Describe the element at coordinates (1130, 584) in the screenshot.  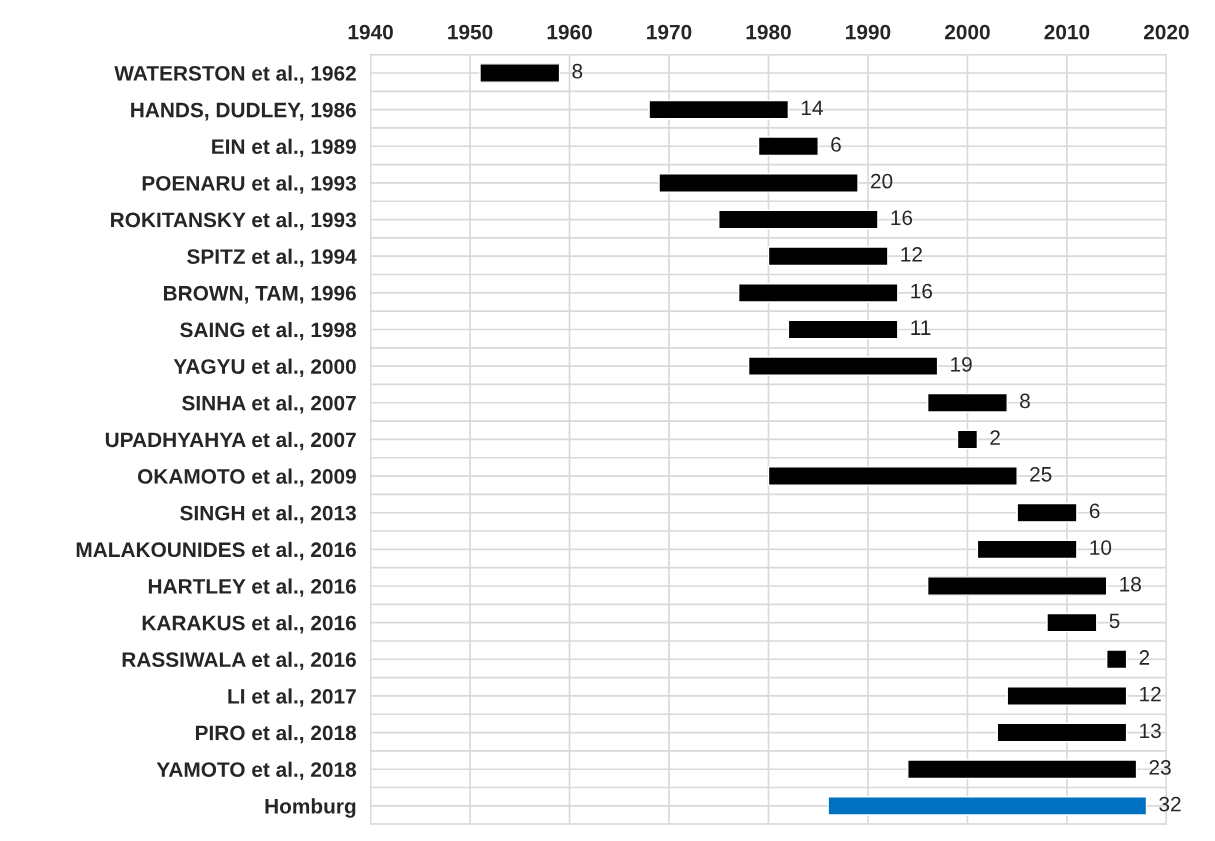
I see `data-label: 18` at that location.